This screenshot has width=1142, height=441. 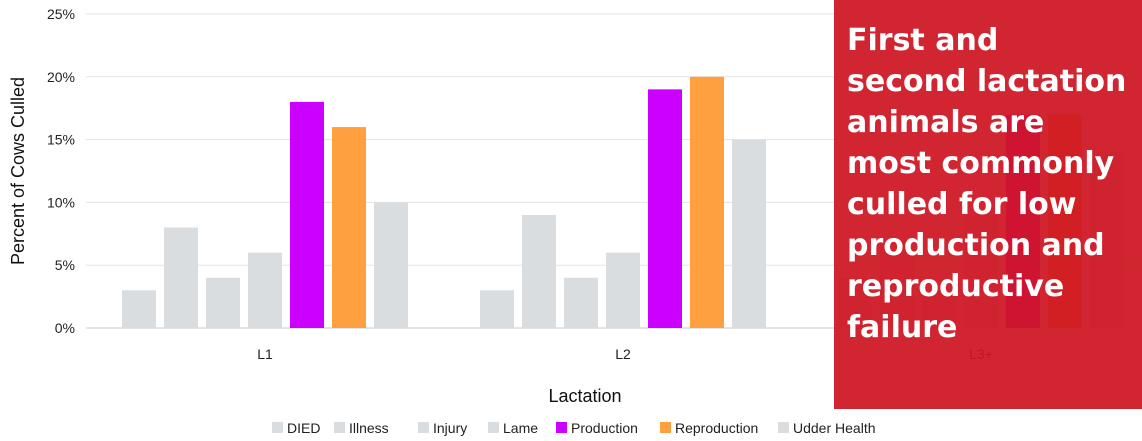 I want to click on bar-production-l2, so click(x=665, y=208).